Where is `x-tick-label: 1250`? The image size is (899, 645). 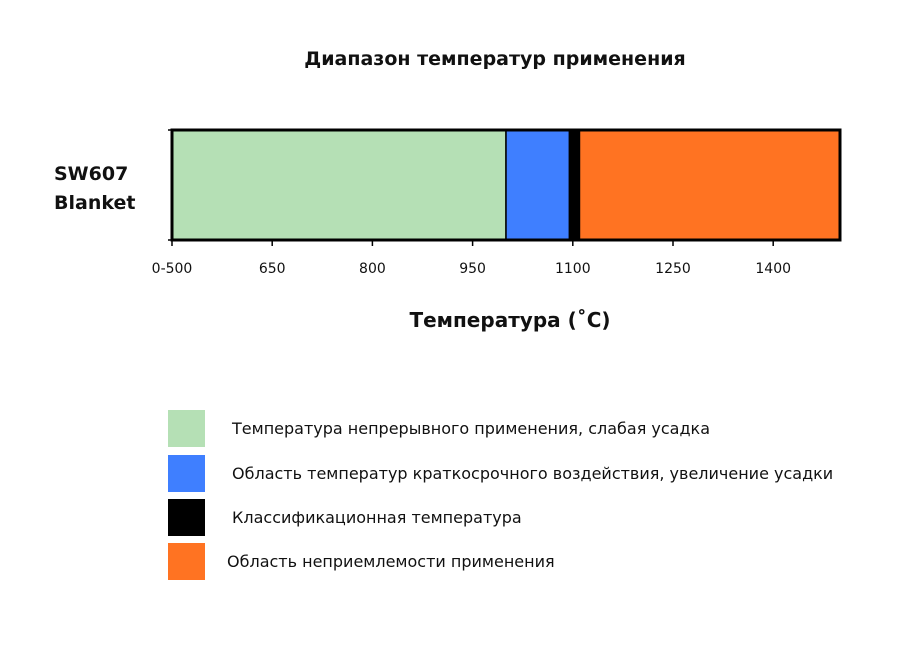 x-tick-label: 1250 is located at coordinates (673, 269).